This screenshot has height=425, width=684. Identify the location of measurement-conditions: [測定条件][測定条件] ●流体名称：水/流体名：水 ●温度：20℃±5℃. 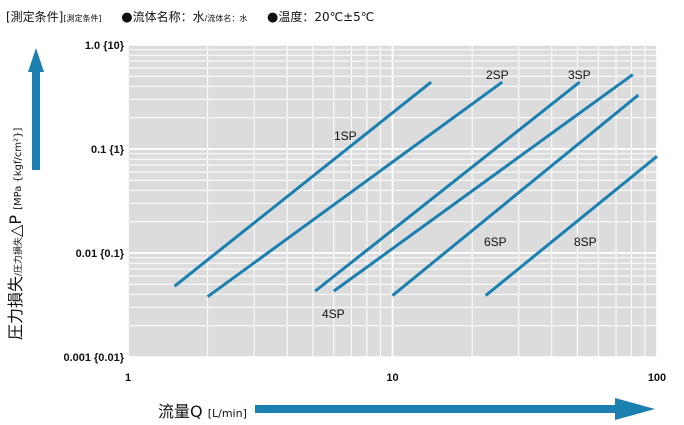
(190, 16).